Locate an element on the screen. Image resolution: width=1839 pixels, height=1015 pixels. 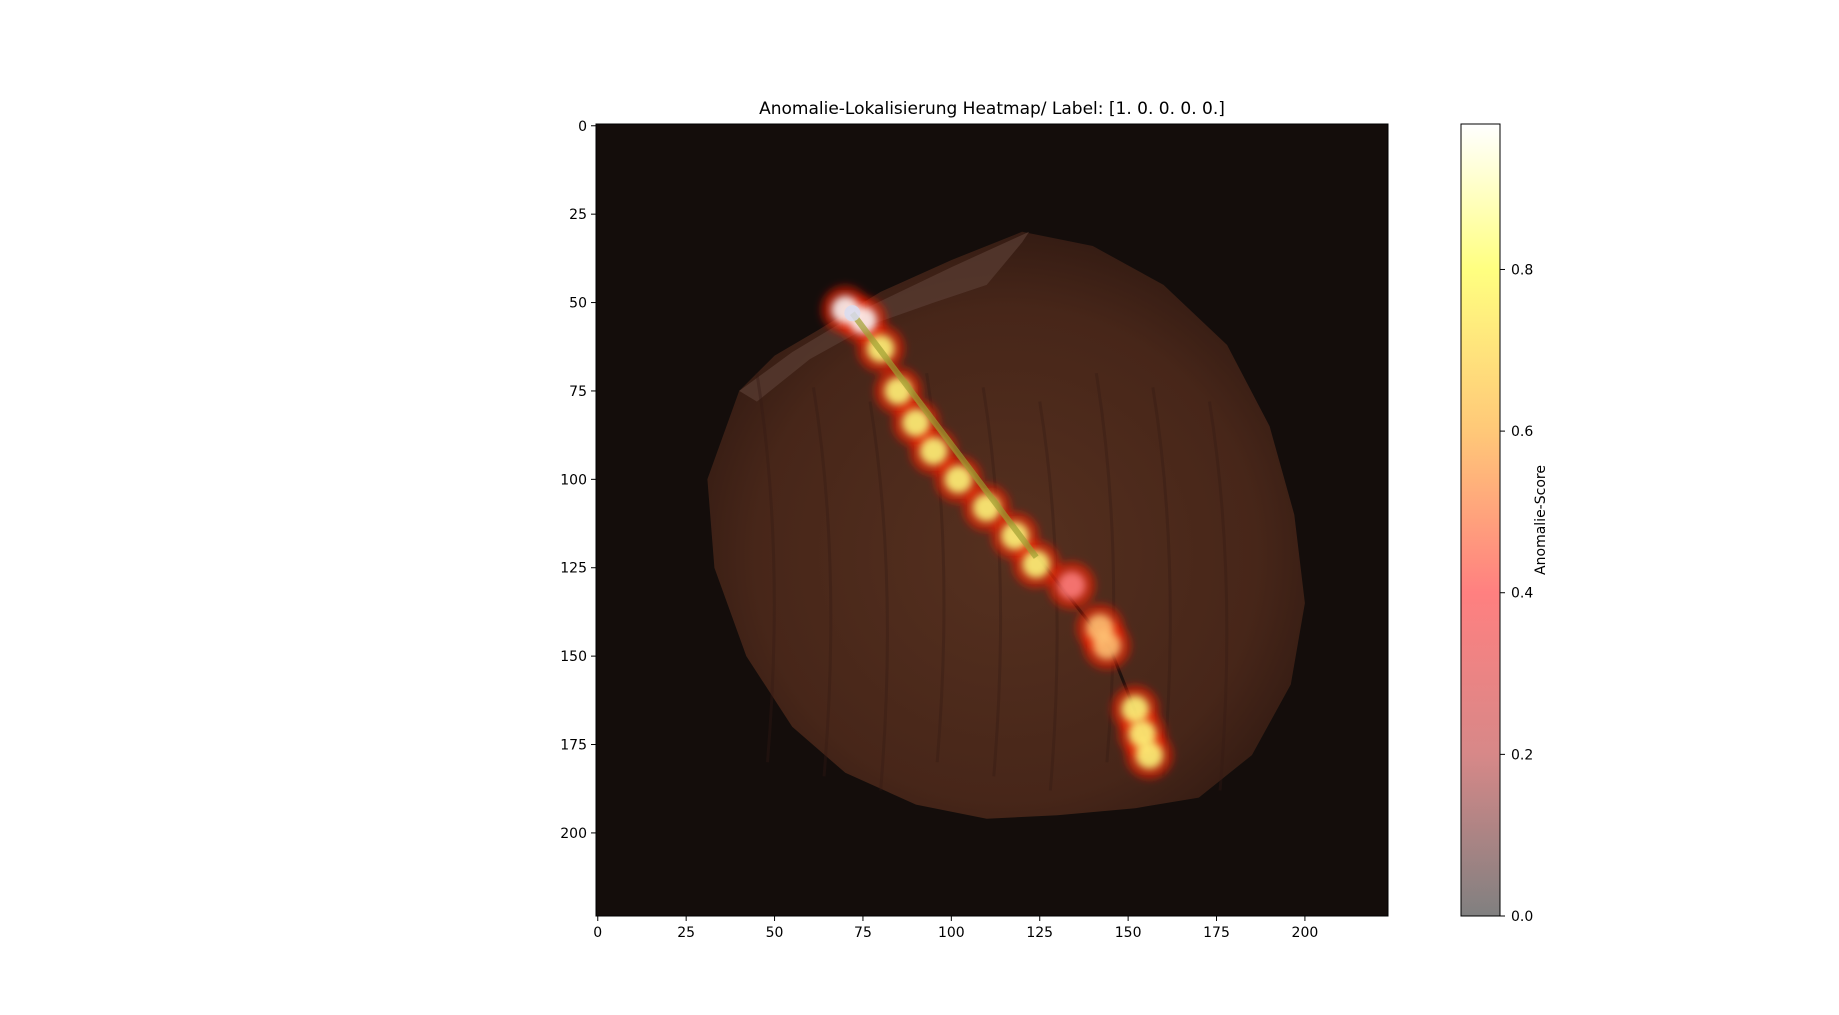
anomaly-peak is located at coordinates (852, 313).